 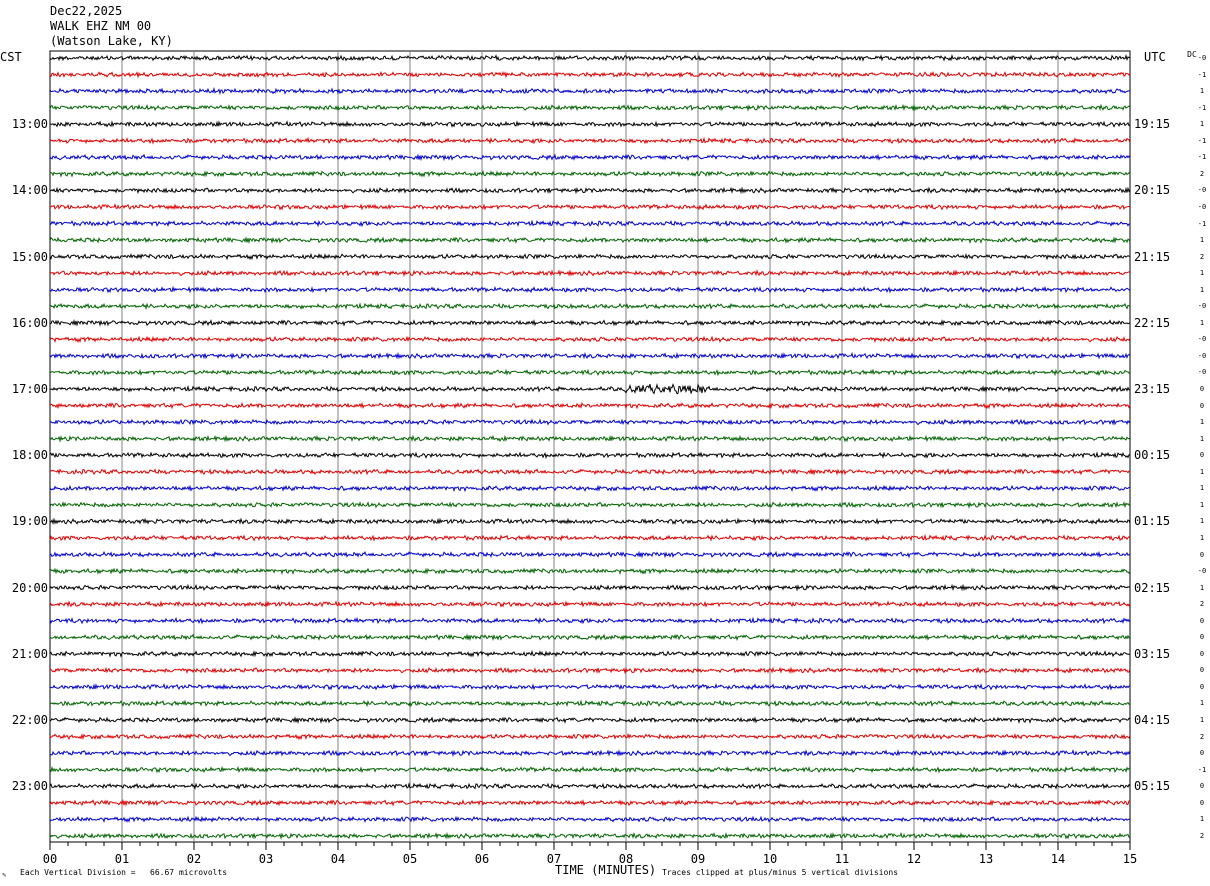 I want to click on right-time-label: 04:15, so click(x=1152, y=720).